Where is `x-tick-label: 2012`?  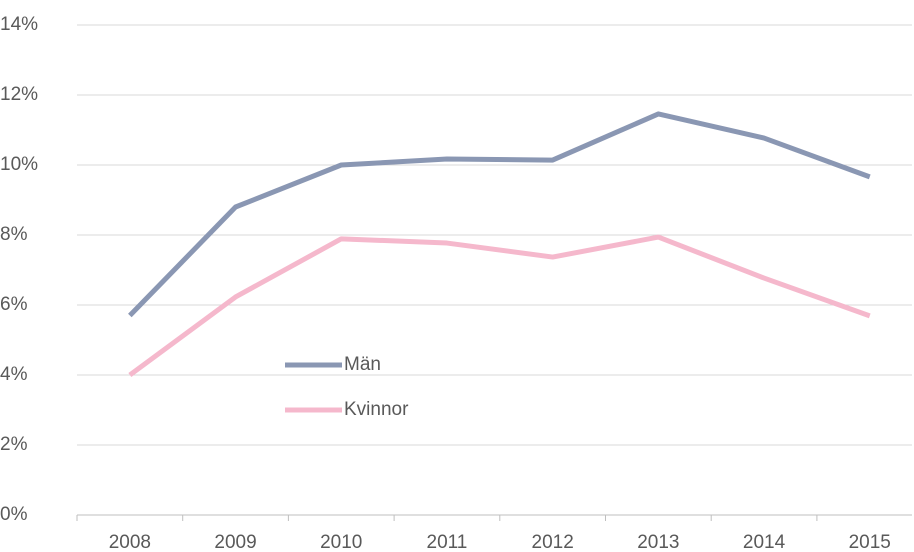 x-tick-label: 2012 is located at coordinates (553, 542).